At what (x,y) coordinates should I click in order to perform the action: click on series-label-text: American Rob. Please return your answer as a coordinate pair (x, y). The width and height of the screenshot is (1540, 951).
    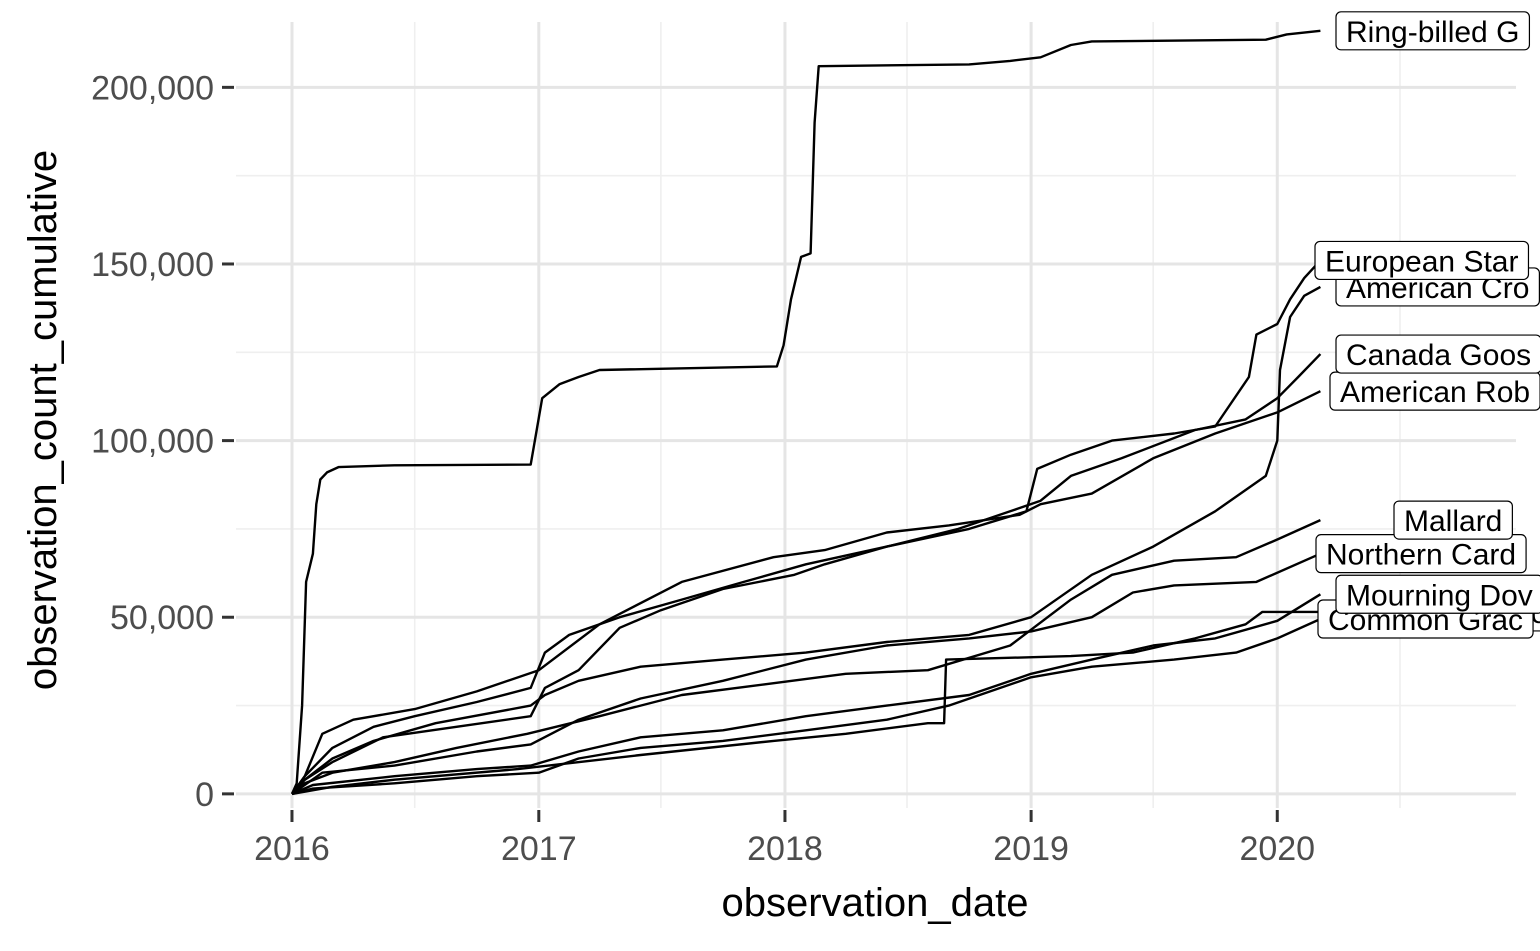
    Looking at the image, I should click on (1435, 392).